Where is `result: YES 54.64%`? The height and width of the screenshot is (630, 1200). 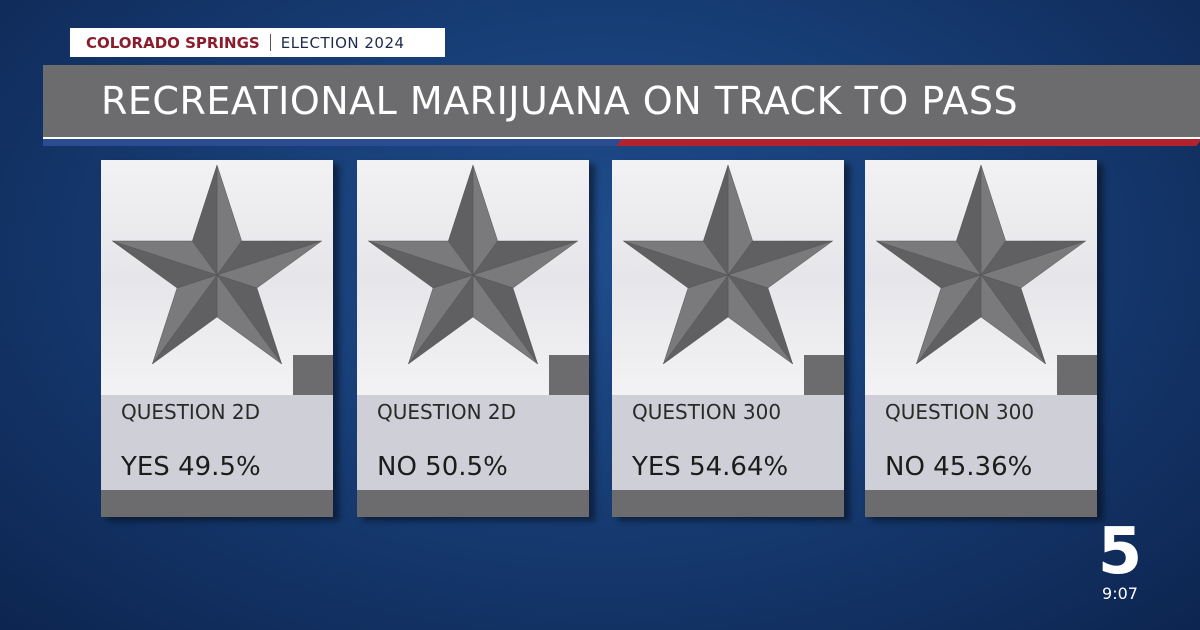 result: YES 54.64% is located at coordinates (710, 467).